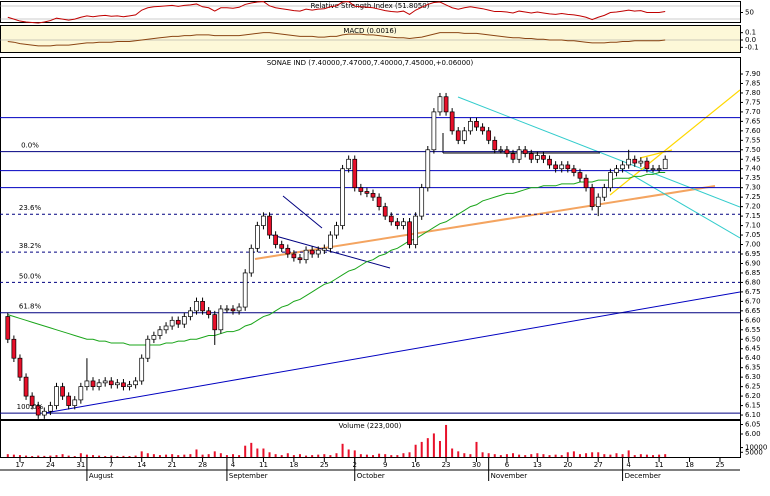  Describe the element at coordinates (753, 368) in the screenshot. I see `y-tick-label: 6.35` at that location.